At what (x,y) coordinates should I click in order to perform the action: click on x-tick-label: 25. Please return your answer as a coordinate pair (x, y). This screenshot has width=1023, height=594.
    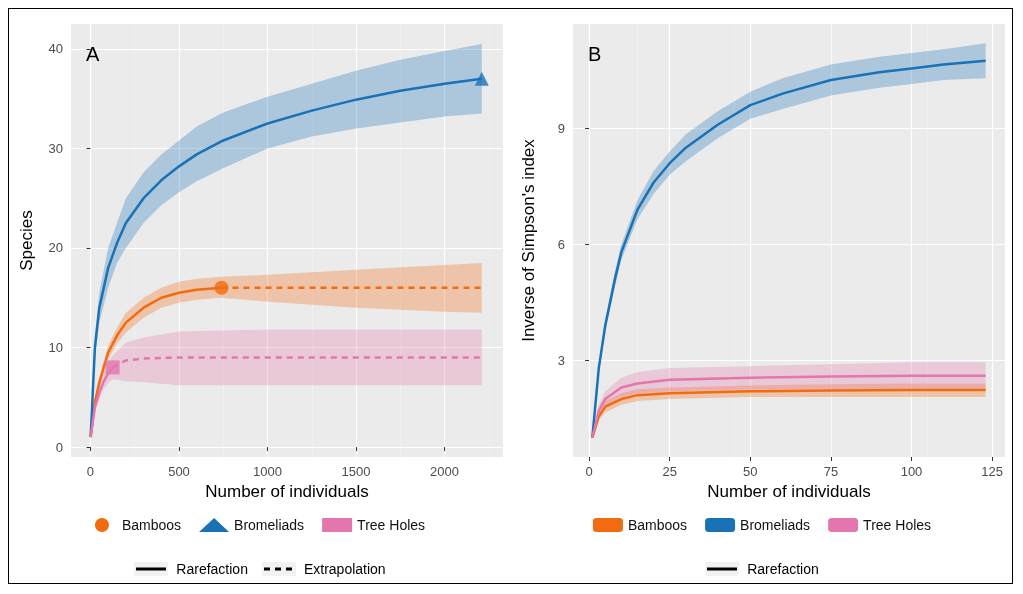
    Looking at the image, I should click on (669, 471).